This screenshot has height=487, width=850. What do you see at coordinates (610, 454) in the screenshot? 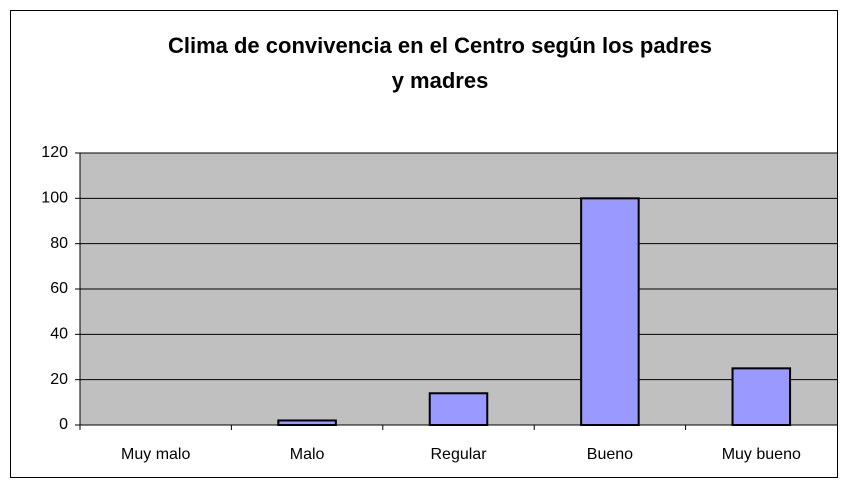
I see `x-tick-label: Bueno` at bounding box center [610, 454].